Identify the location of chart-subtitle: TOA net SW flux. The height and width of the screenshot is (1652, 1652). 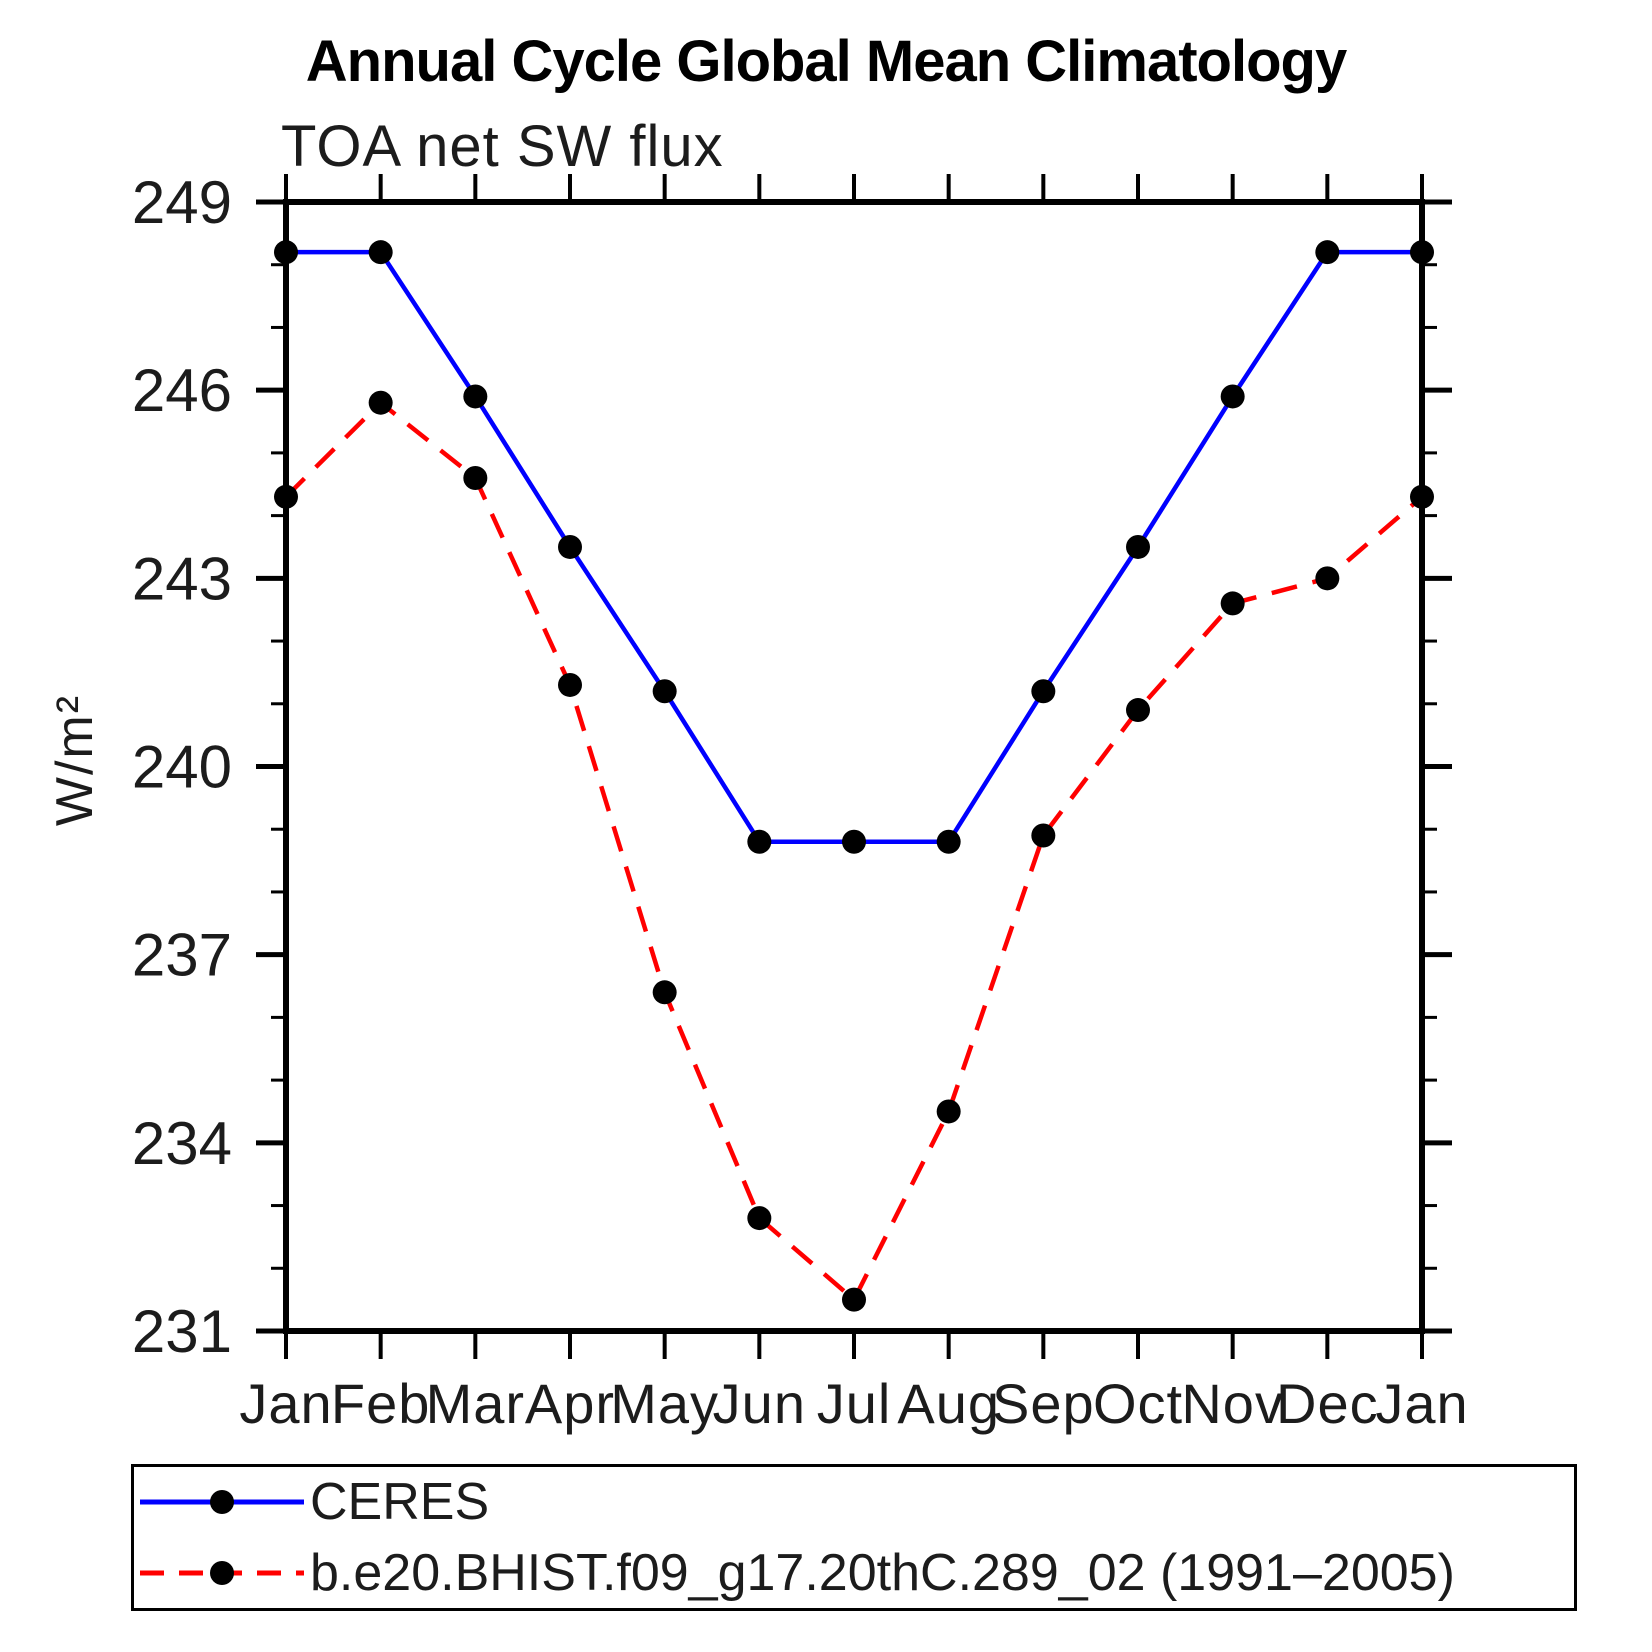
(502, 146).